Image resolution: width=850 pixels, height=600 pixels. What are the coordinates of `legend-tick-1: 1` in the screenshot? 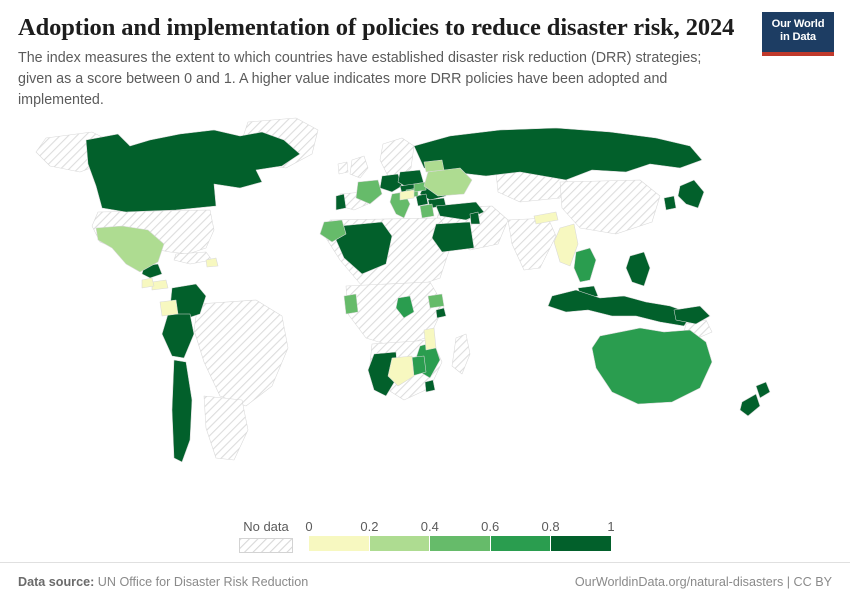 It's located at (611, 526).